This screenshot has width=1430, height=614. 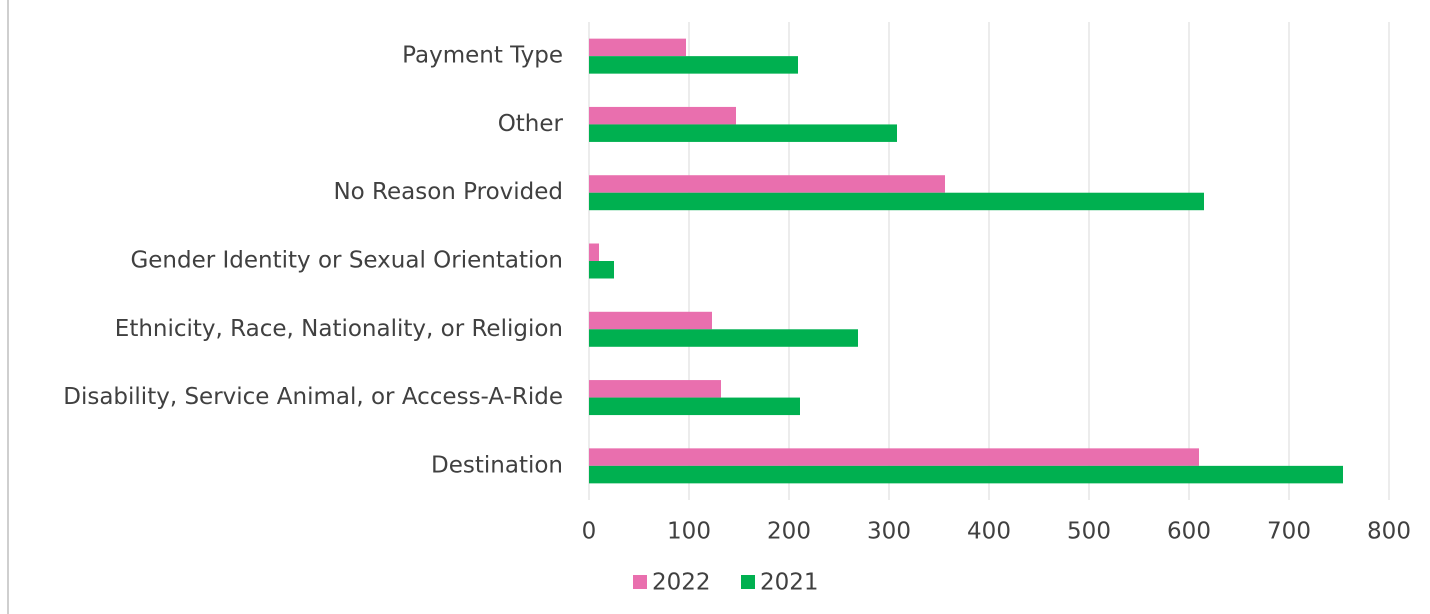 What do you see at coordinates (889, 532) in the screenshot?
I see `x-tick-label: 300` at bounding box center [889, 532].